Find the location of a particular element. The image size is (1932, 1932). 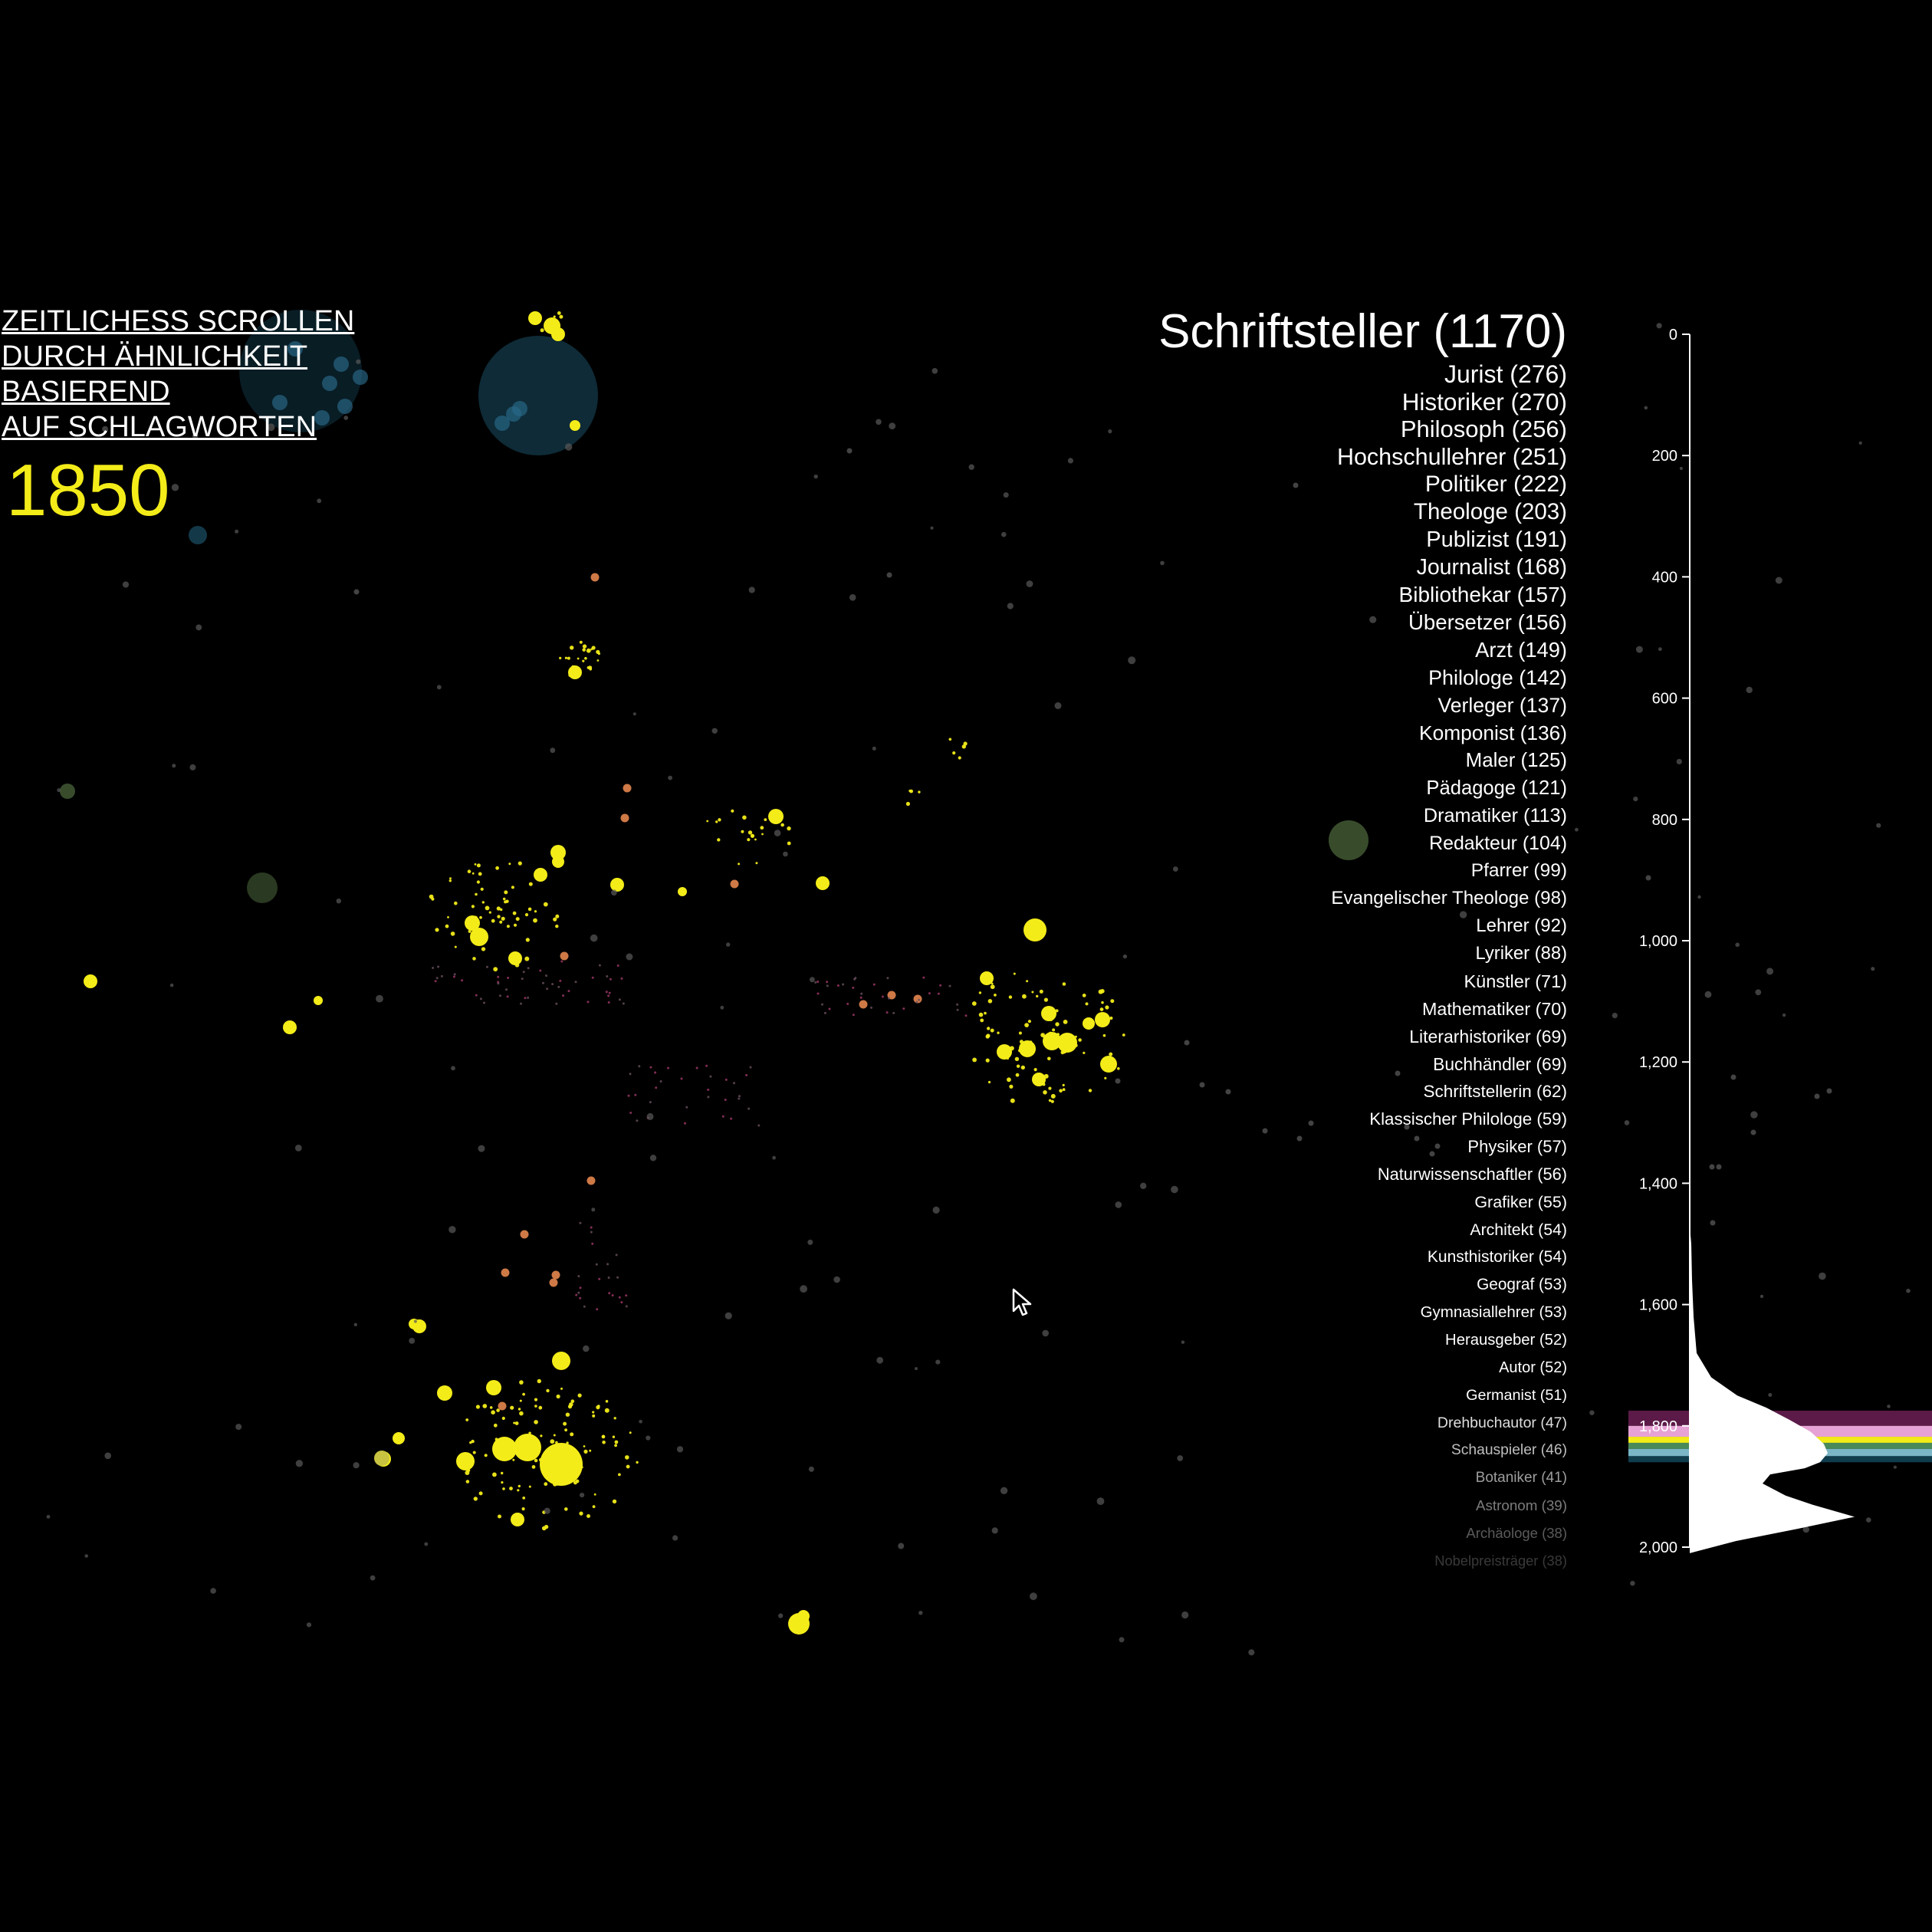

scatter-cluster-bubble is located at coordinates (262, 888).